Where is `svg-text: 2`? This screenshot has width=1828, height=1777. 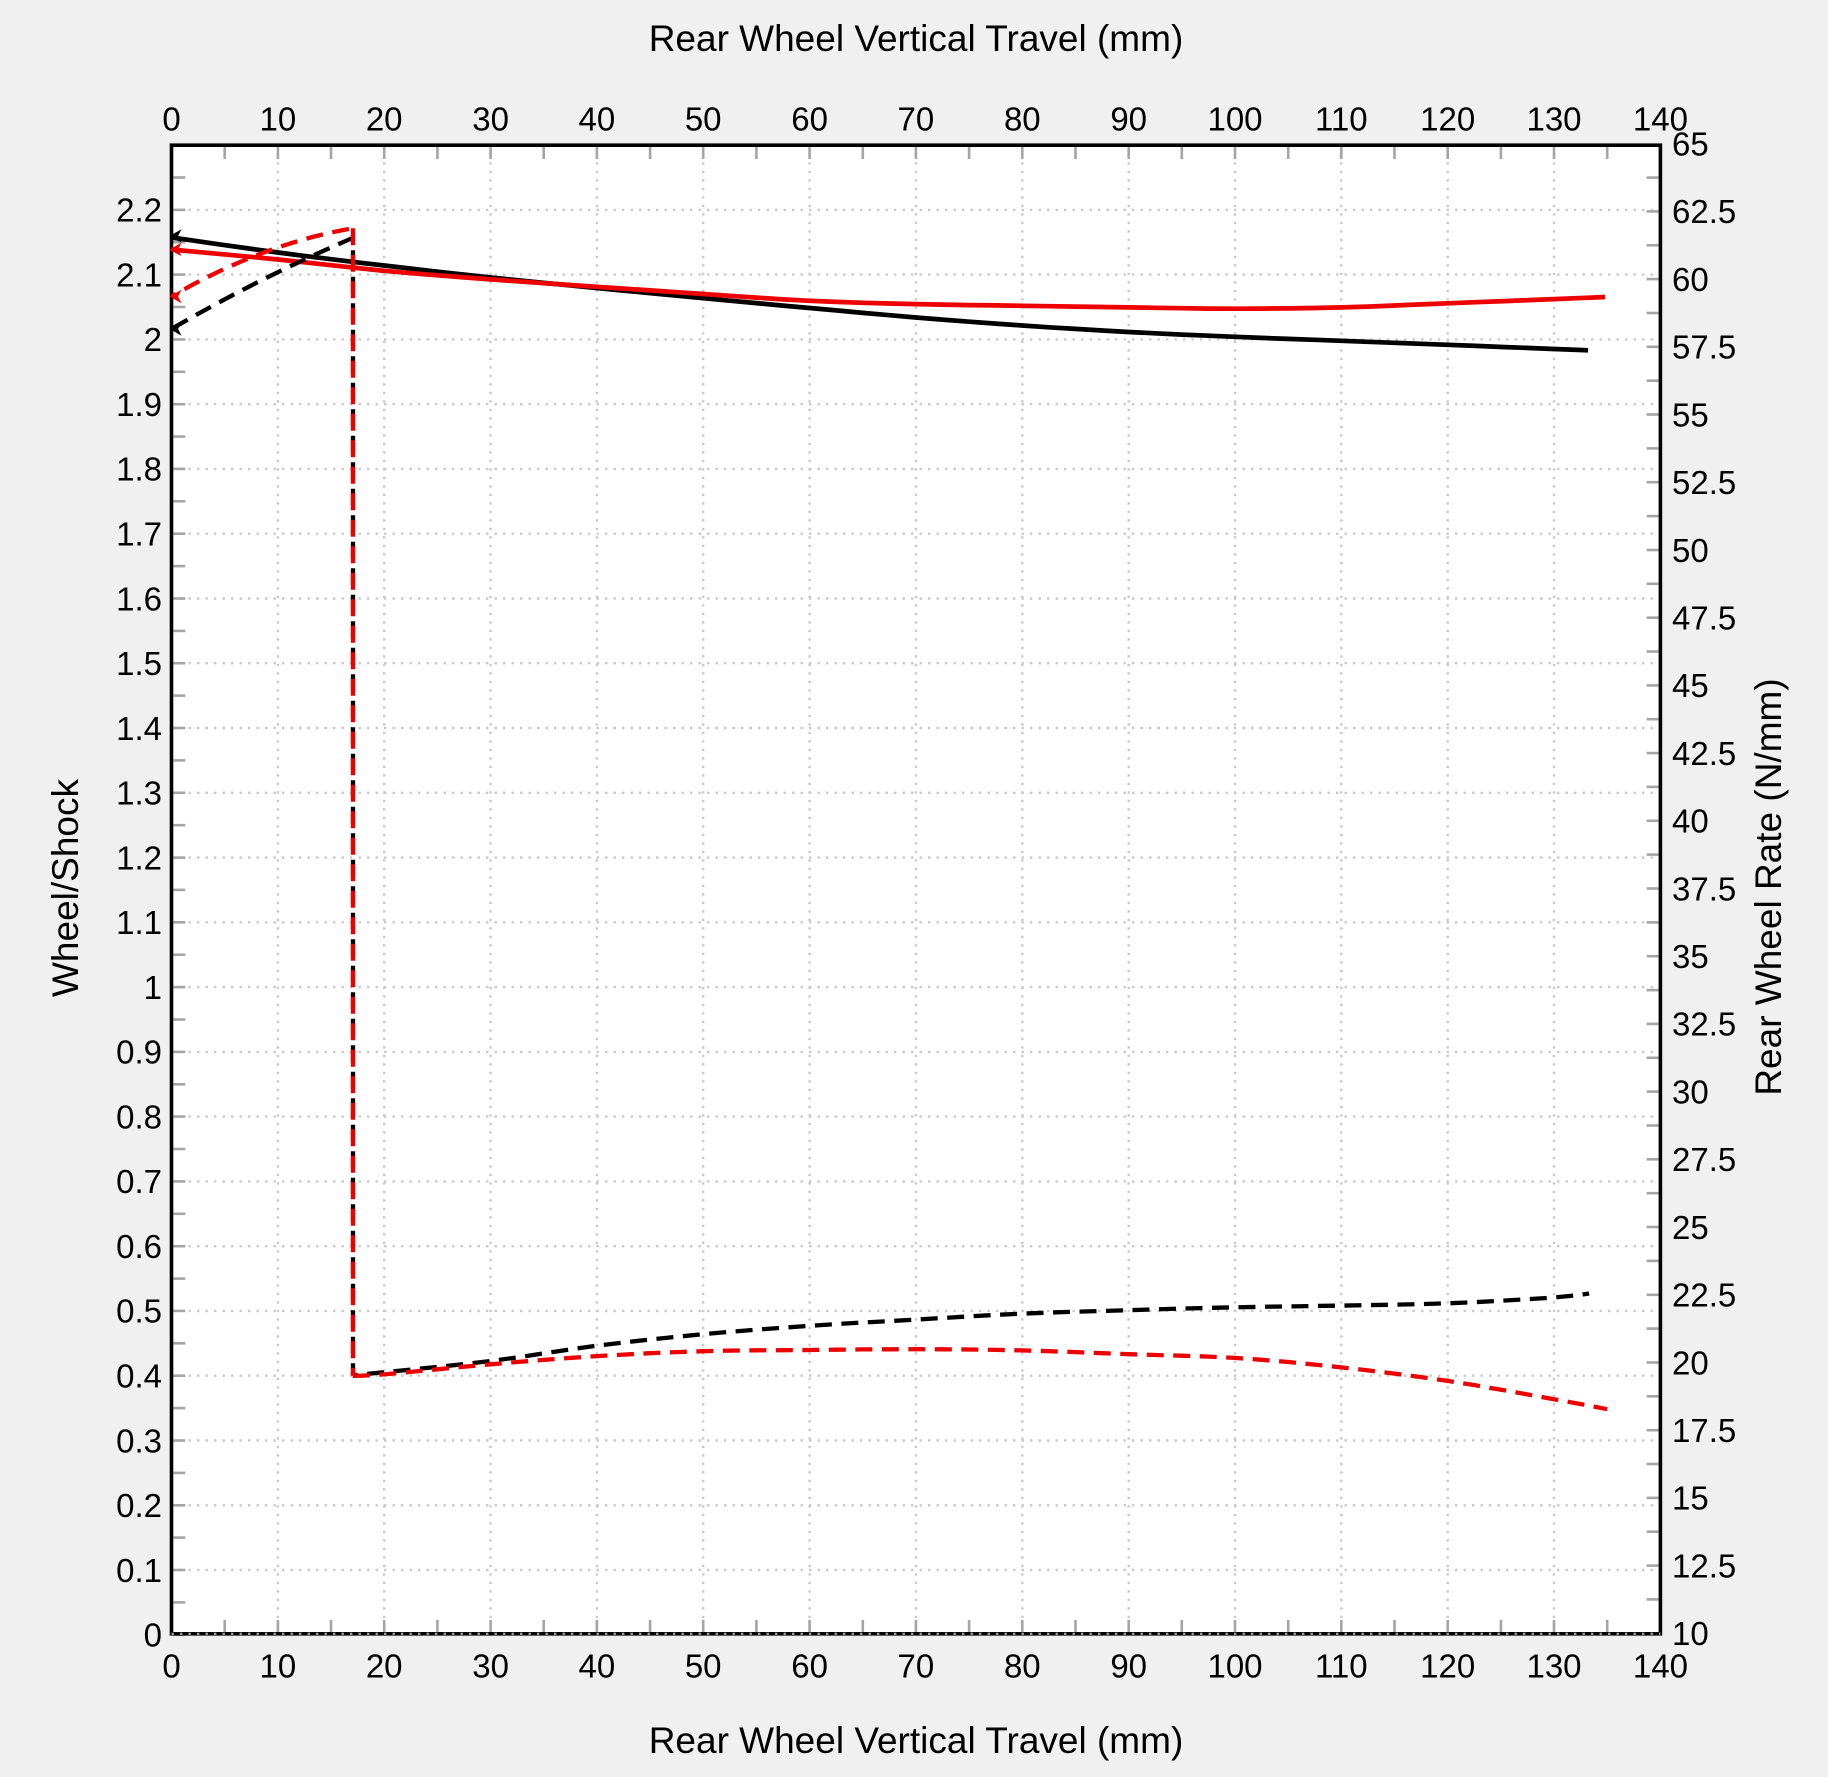 svg-text: 2 is located at coordinates (153, 339).